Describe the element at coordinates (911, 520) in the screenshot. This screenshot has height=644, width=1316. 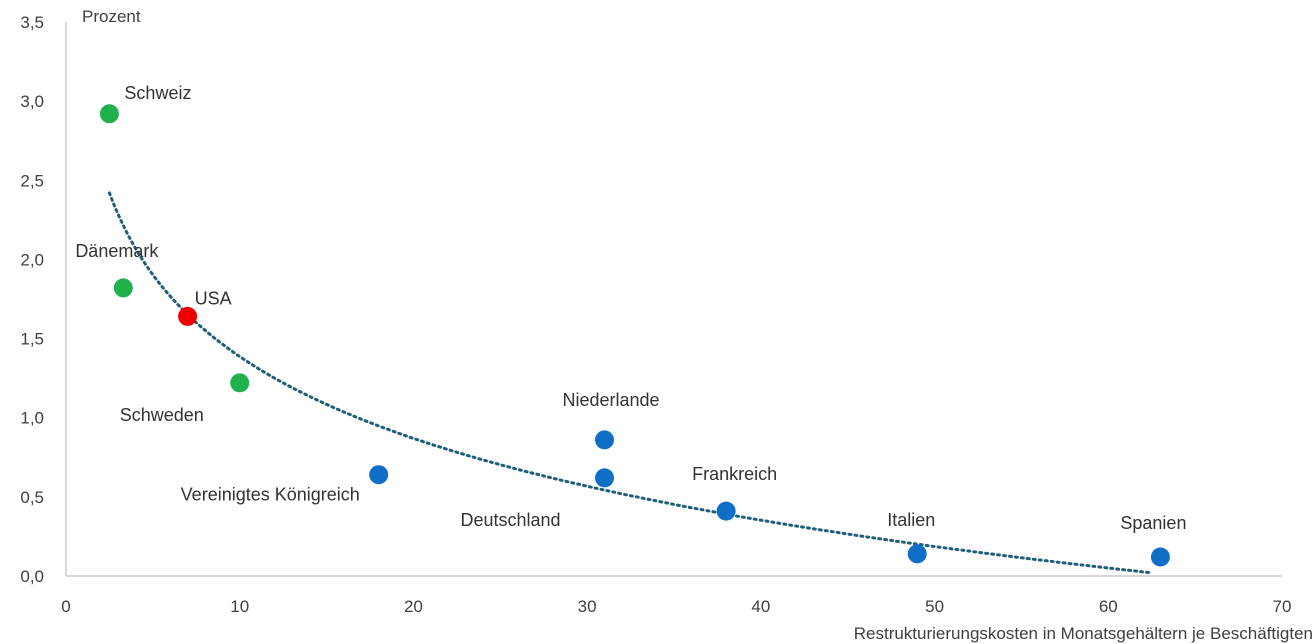
I see `data-label-italien: Italien` at that location.